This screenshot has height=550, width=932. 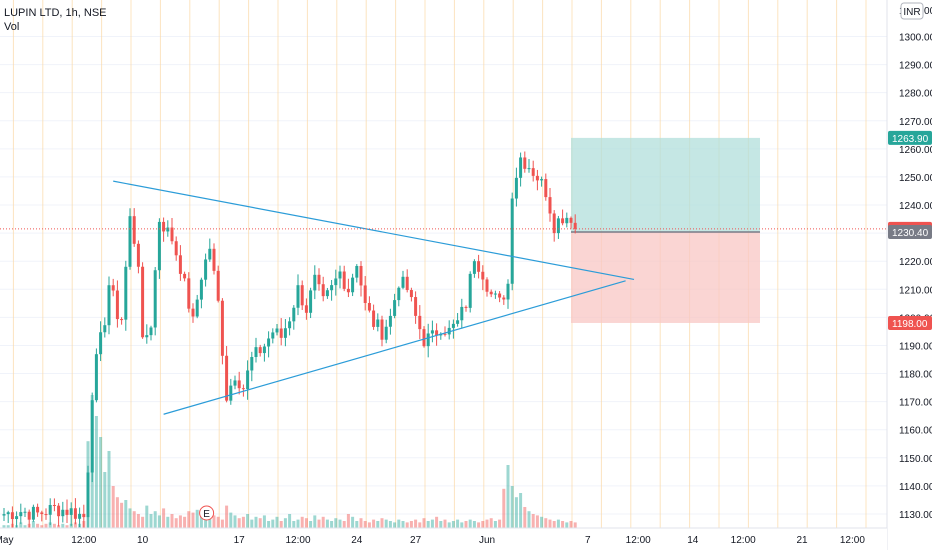 What do you see at coordinates (910, 322) in the screenshot?
I see `price-badge-stop` at bounding box center [910, 322].